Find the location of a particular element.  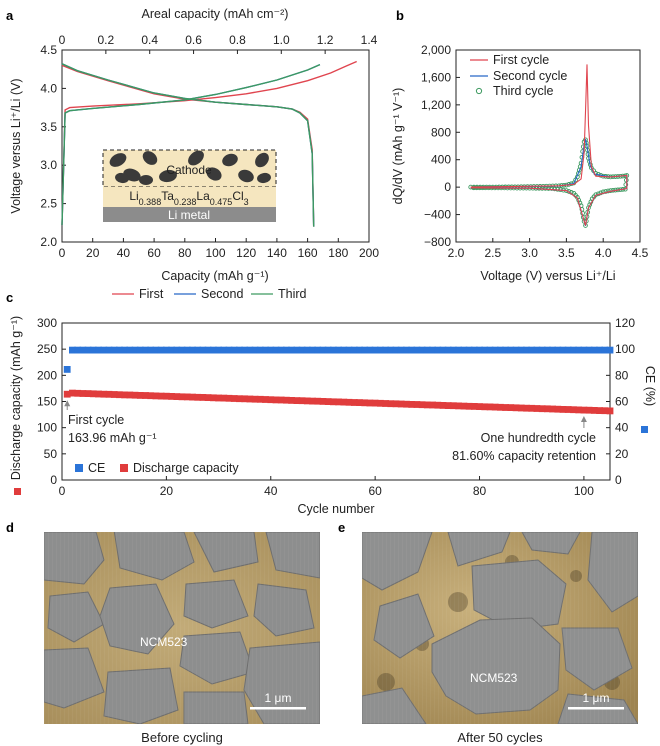

a-xtick-label: 200 is located at coordinates (369, 253).